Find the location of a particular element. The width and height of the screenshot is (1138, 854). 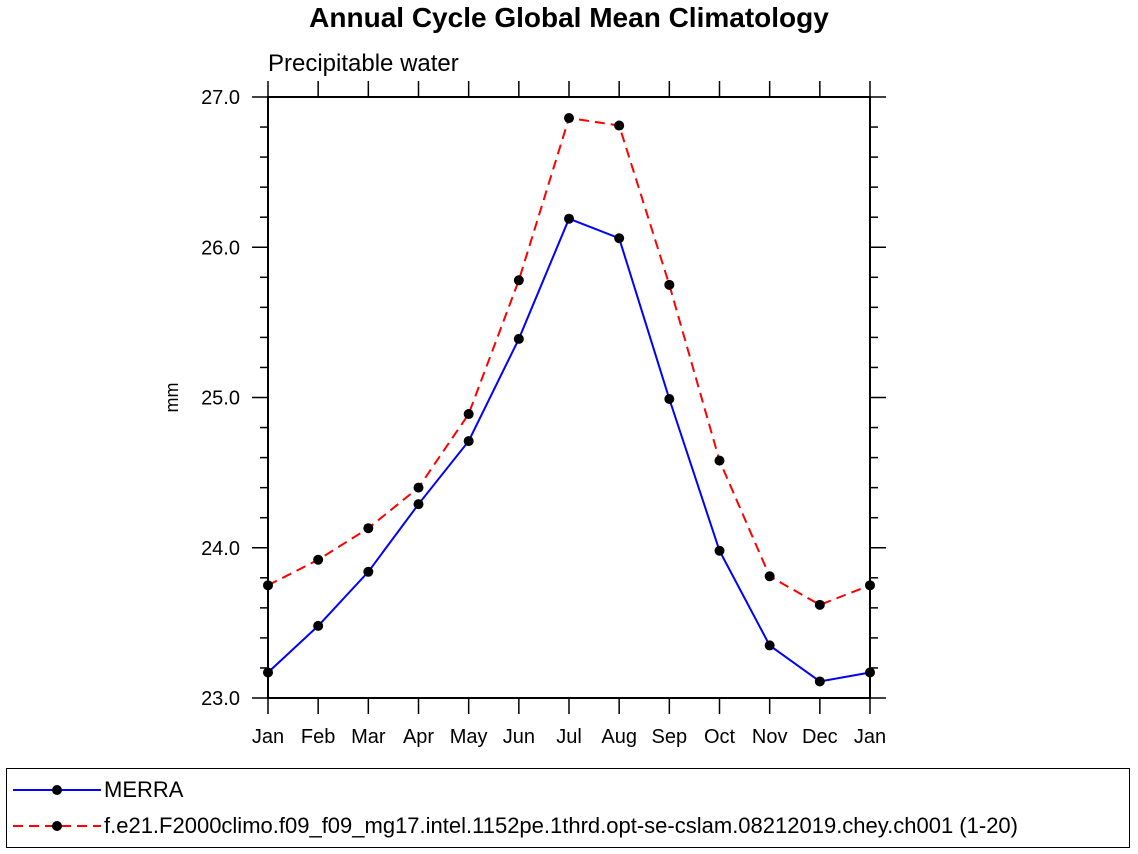

x-tick-label: Jun is located at coordinates (519, 737).